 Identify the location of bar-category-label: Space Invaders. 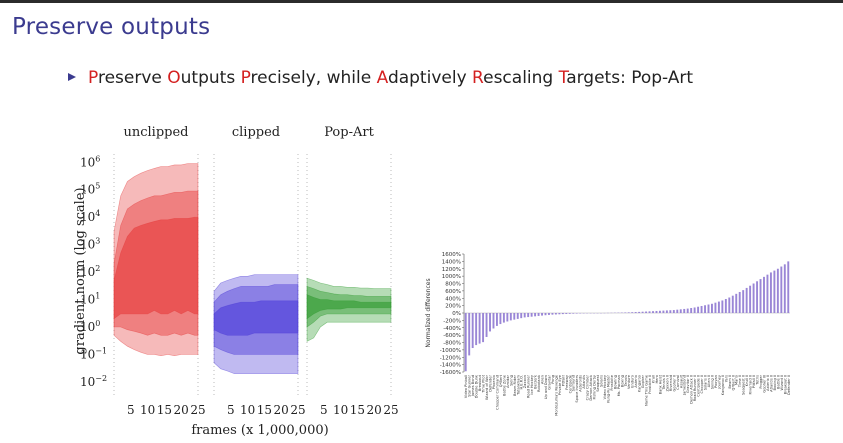
(577, 389).